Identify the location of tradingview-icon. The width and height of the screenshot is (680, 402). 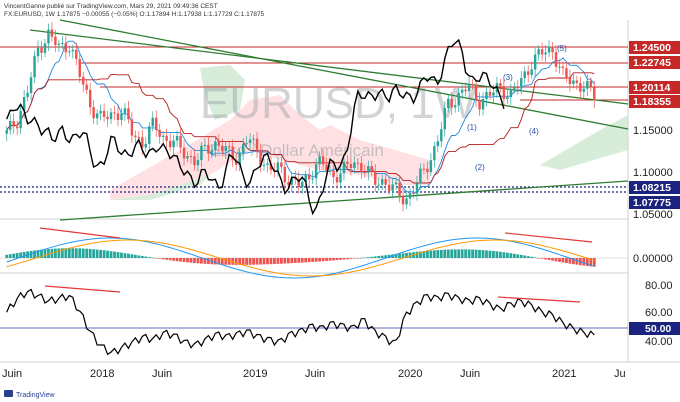
(8, 393).